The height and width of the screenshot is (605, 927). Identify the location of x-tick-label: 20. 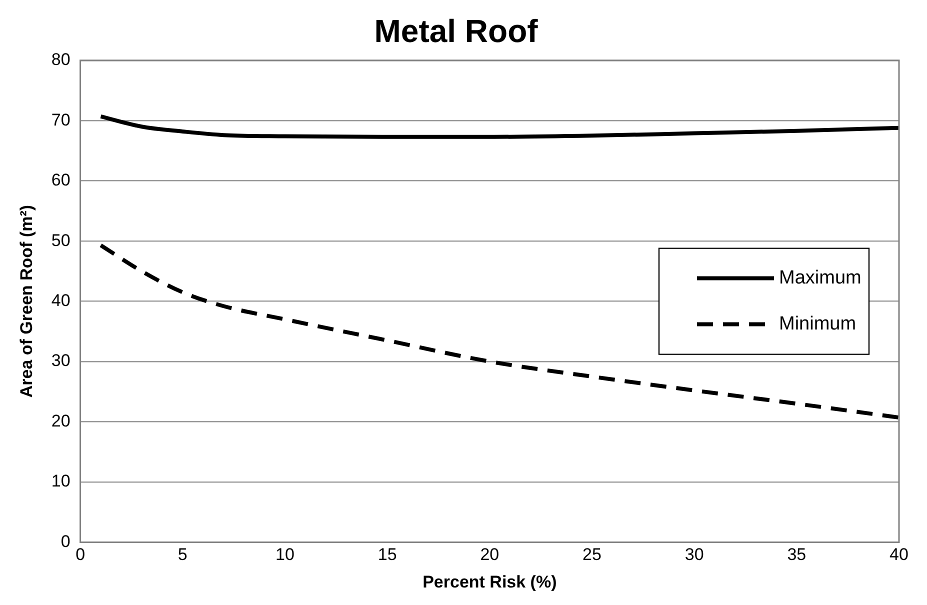
(490, 554).